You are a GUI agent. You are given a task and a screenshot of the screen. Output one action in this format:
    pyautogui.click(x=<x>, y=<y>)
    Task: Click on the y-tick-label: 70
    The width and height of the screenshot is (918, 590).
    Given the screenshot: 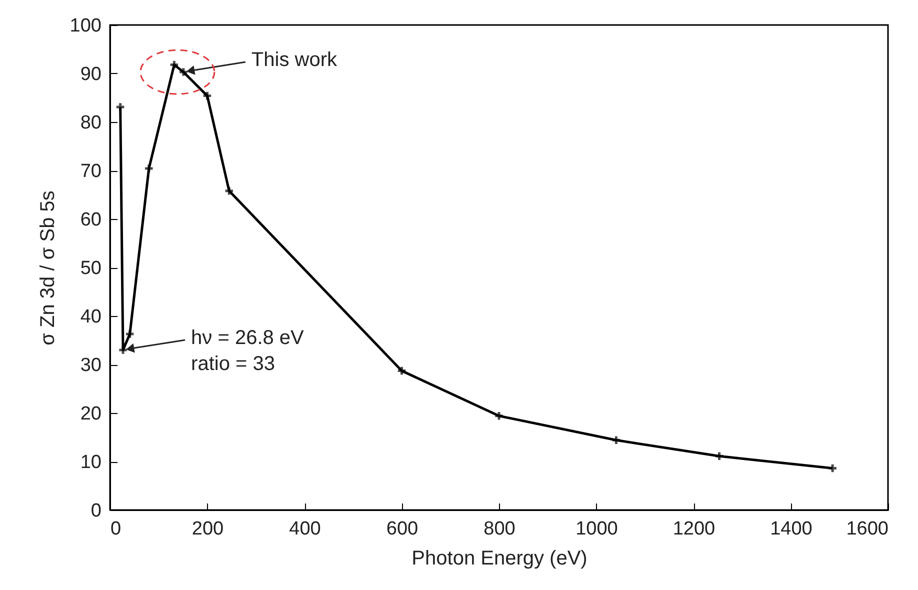 What is the action you would take?
    pyautogui.click(x=91, y=171)
    